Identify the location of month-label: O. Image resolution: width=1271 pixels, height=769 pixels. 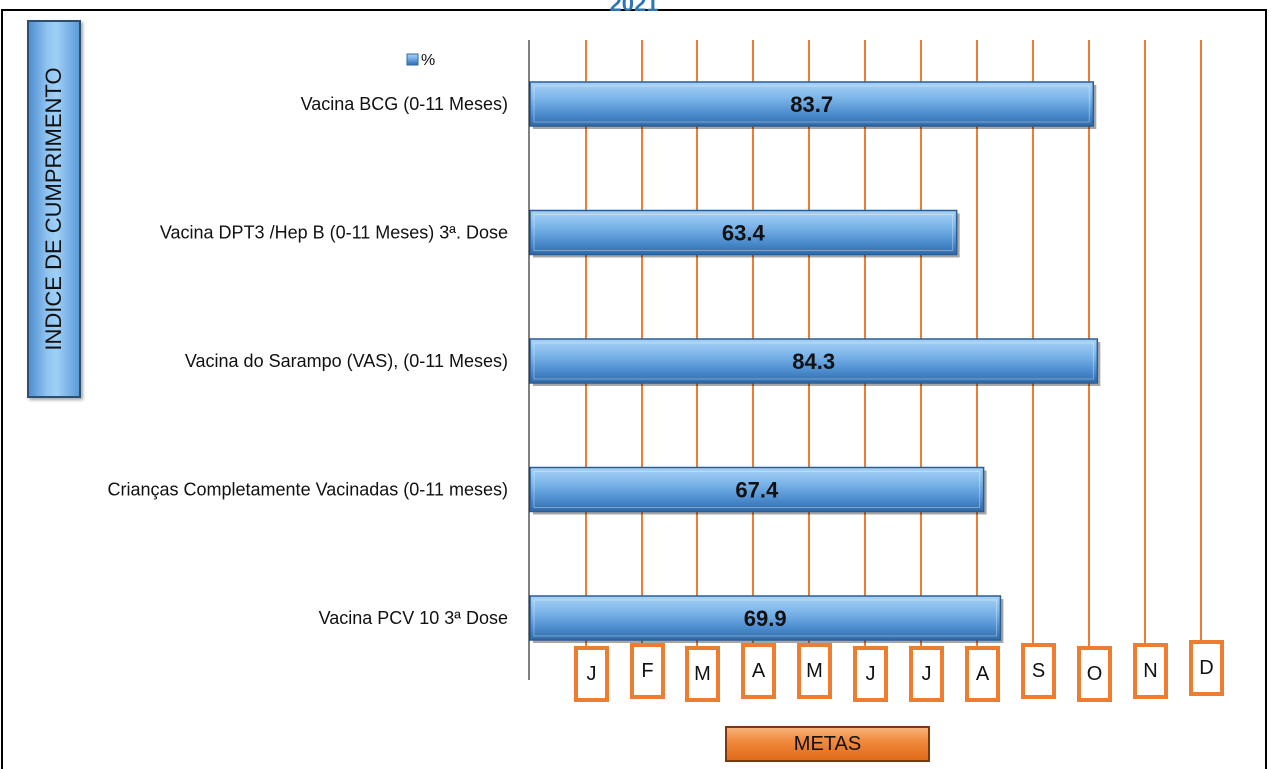
(1094, 674).